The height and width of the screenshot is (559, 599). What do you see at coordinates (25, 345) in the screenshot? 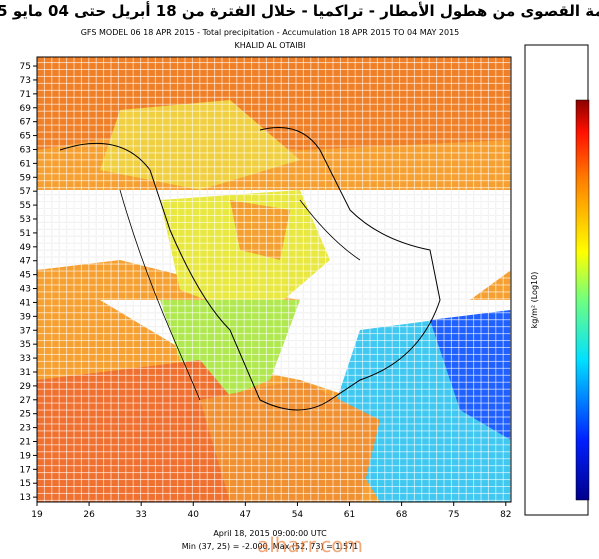
I see `y-tick-label: 35` at bounding box center [25, 345].